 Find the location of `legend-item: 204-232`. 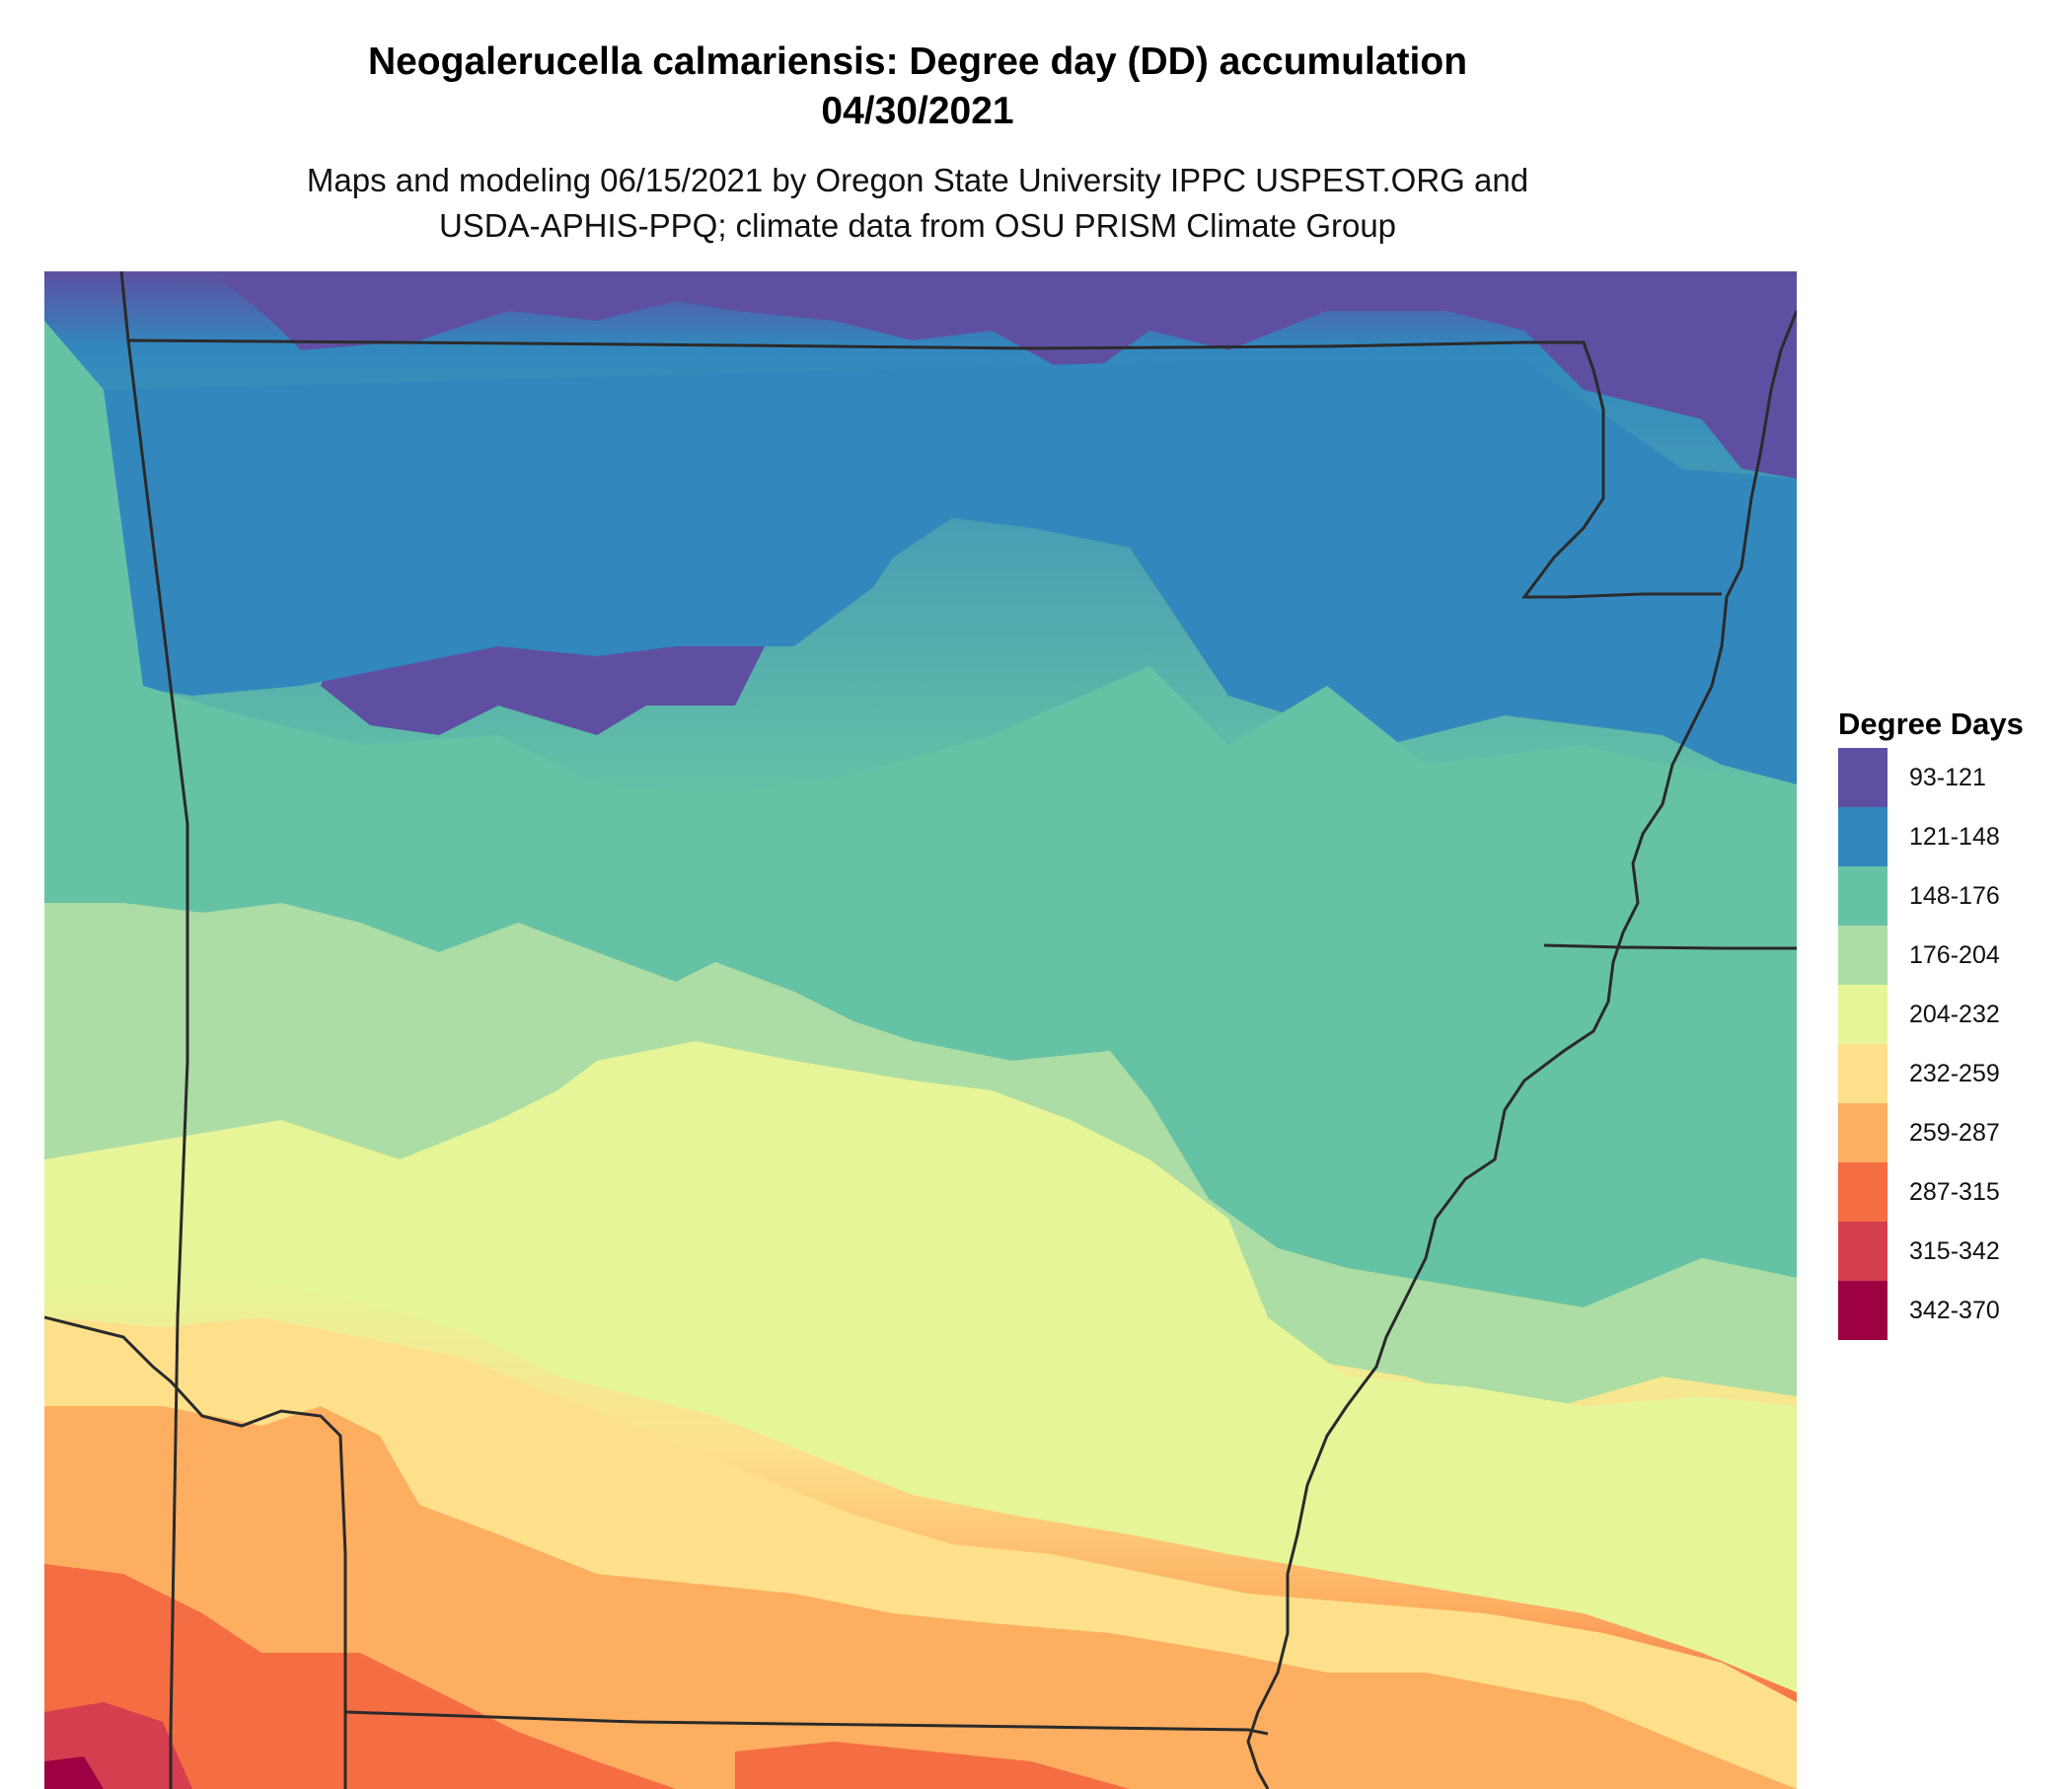

legend-item: 204-232 is located at coordinates (1949, 1014).